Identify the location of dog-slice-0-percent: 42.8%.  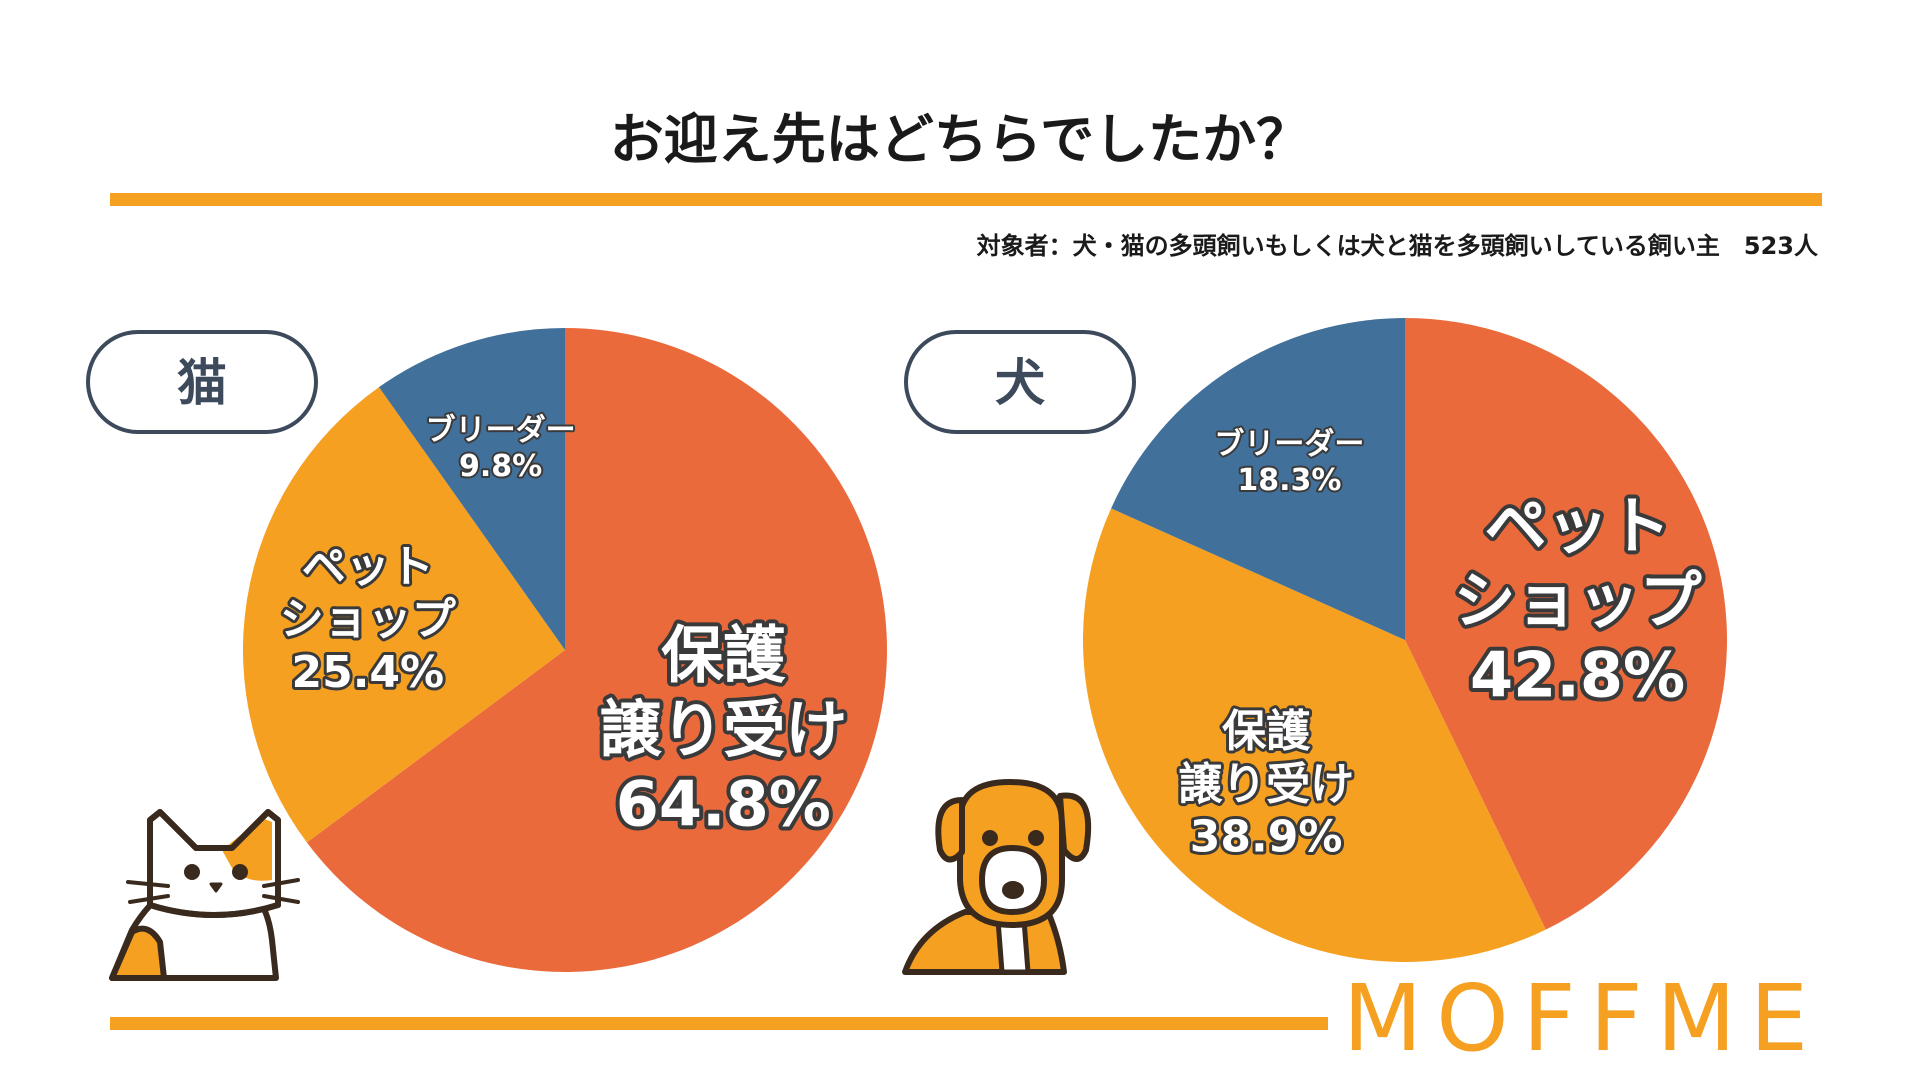
(1577, 674).